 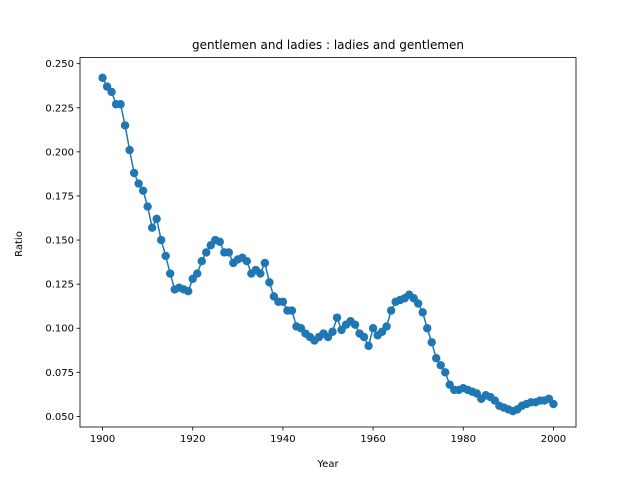 What do you see at coordinates (327, 464) in the screenshot?
I see `x-axis-label: Year` at bounding box center [327, 464].